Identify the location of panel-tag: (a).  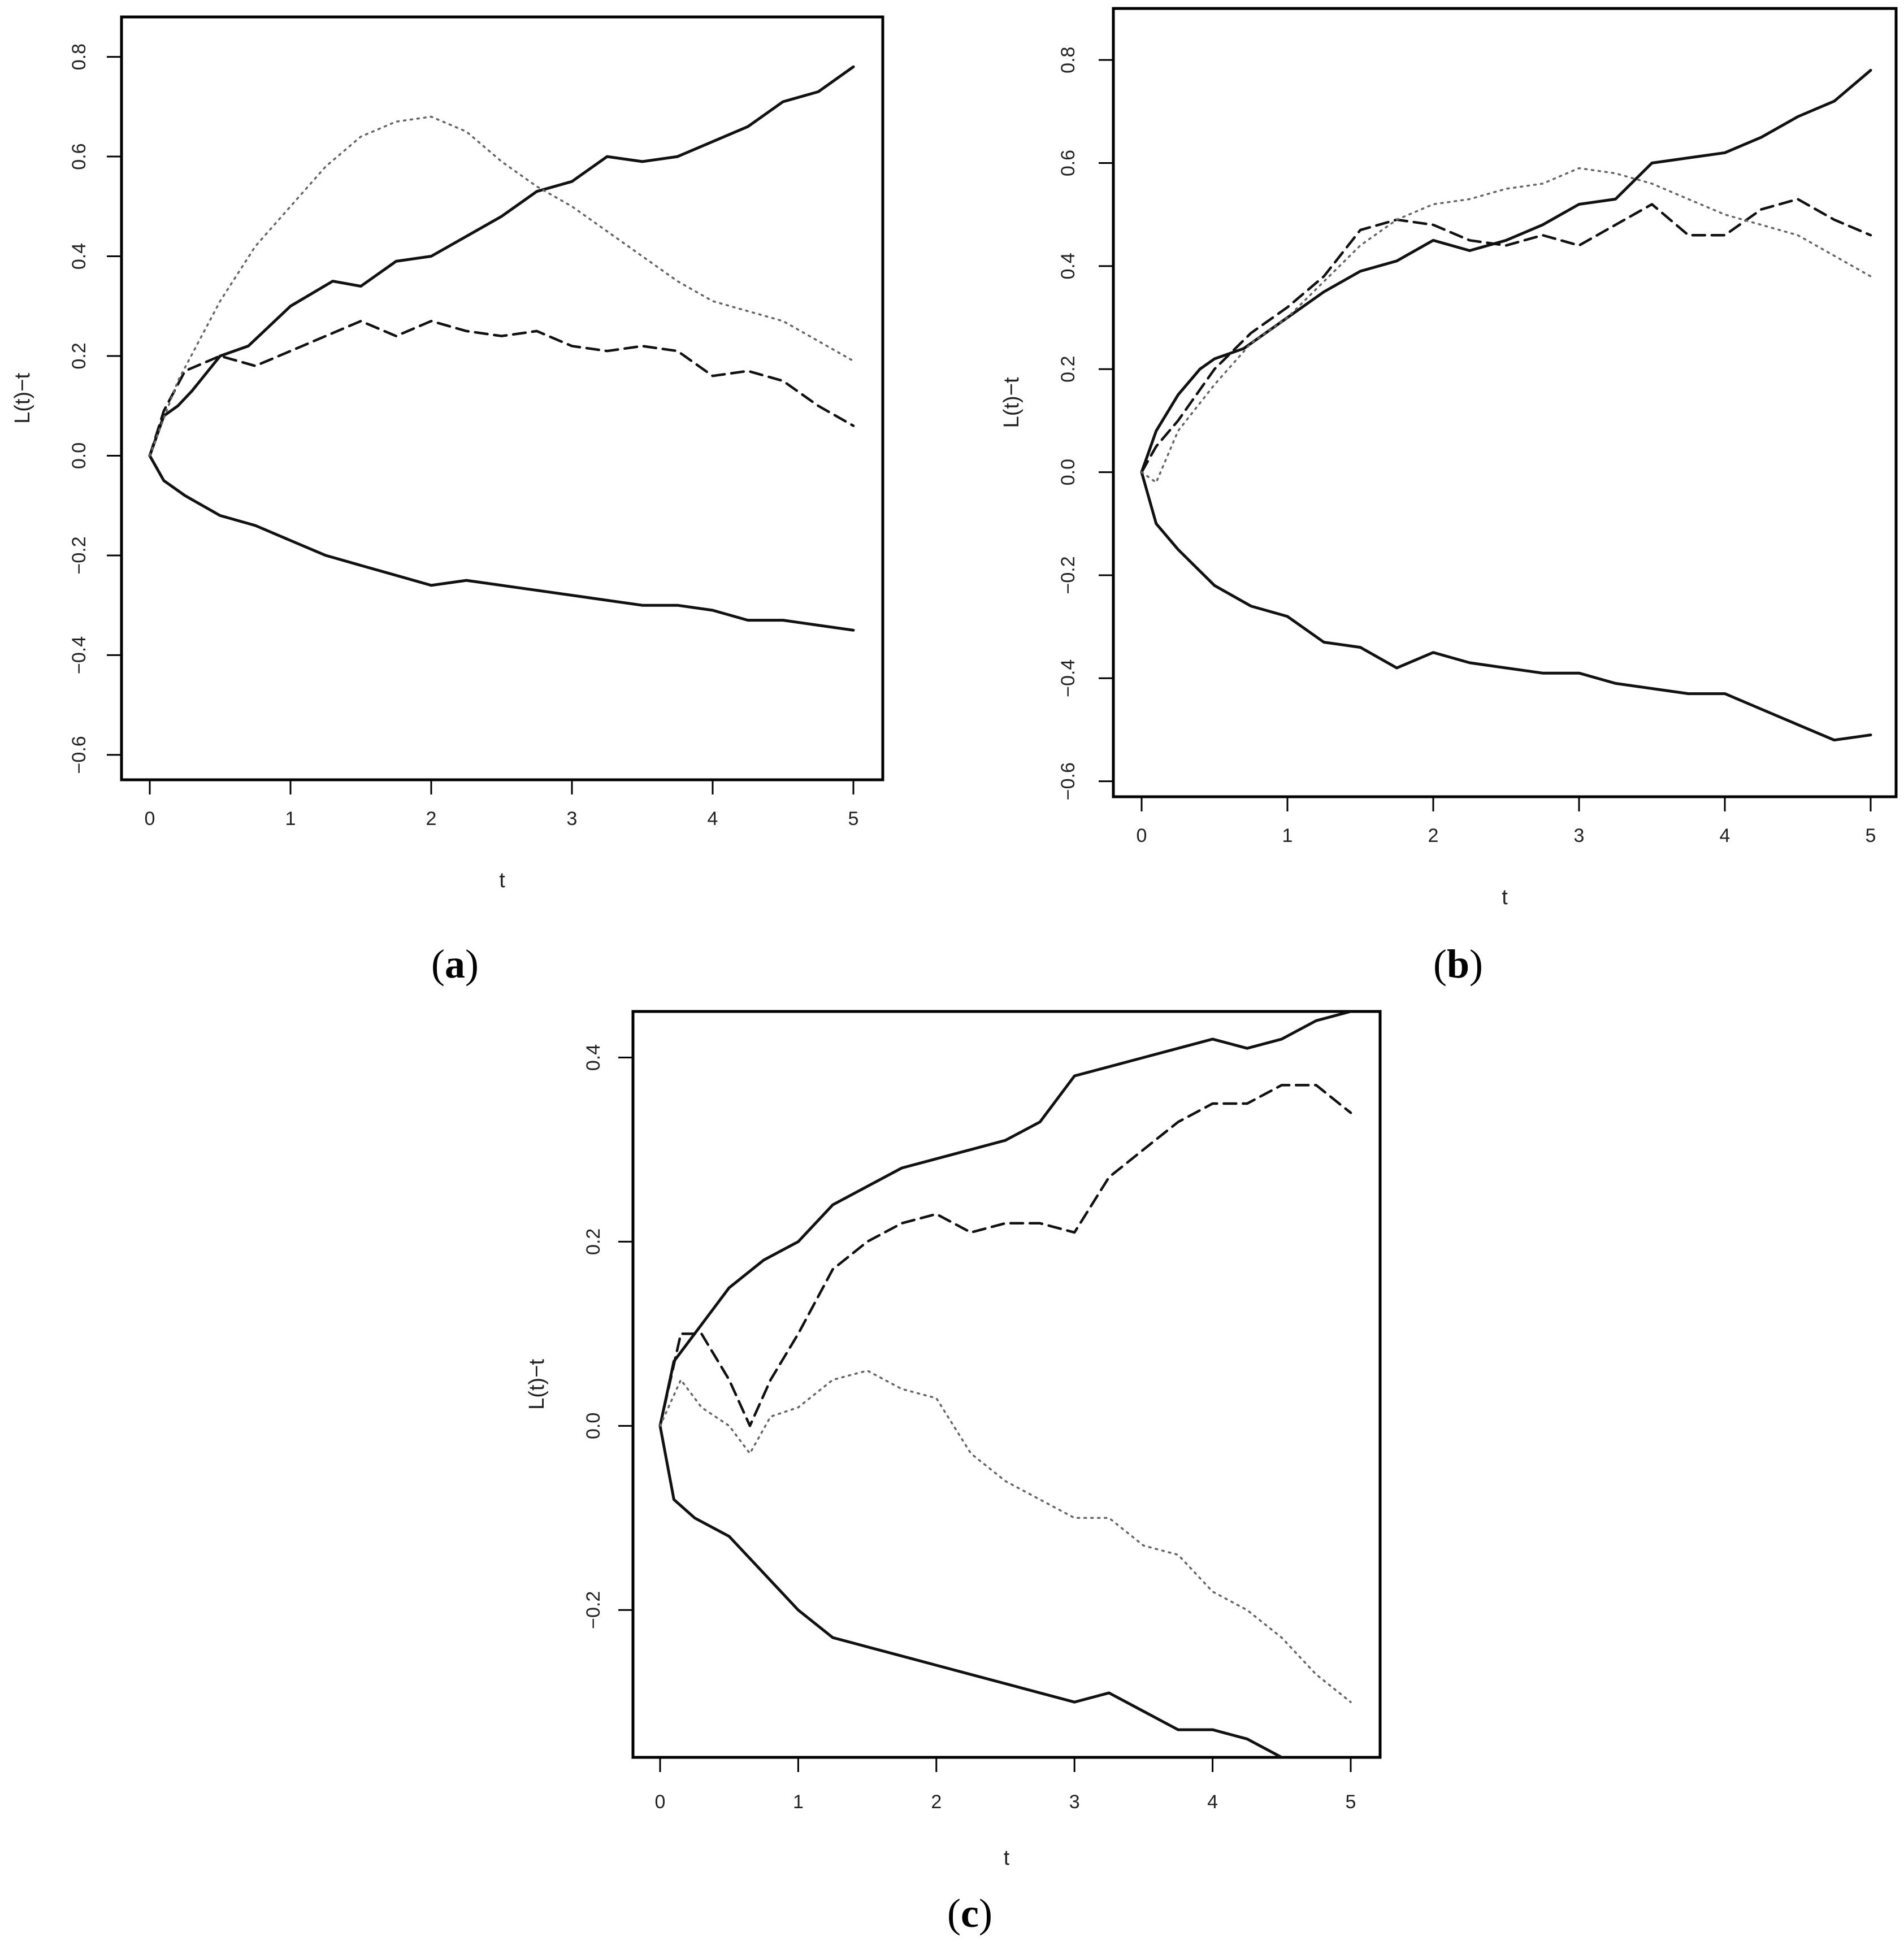
(455, 964).